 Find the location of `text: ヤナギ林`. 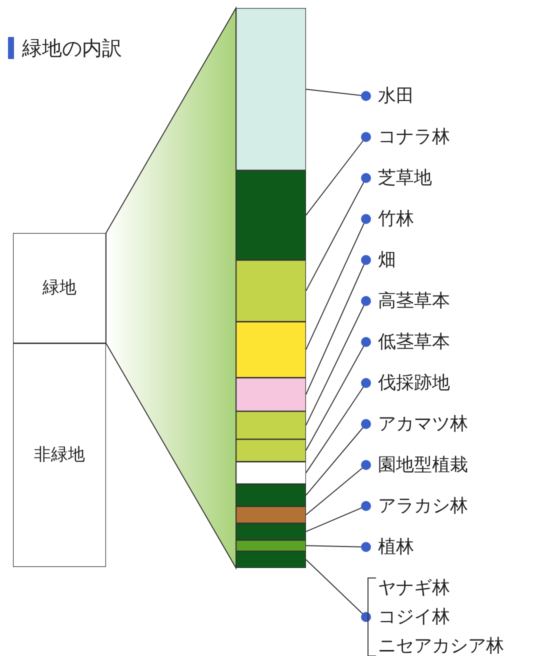

text: ヤナギ林 is located at coordinates (414, 588).